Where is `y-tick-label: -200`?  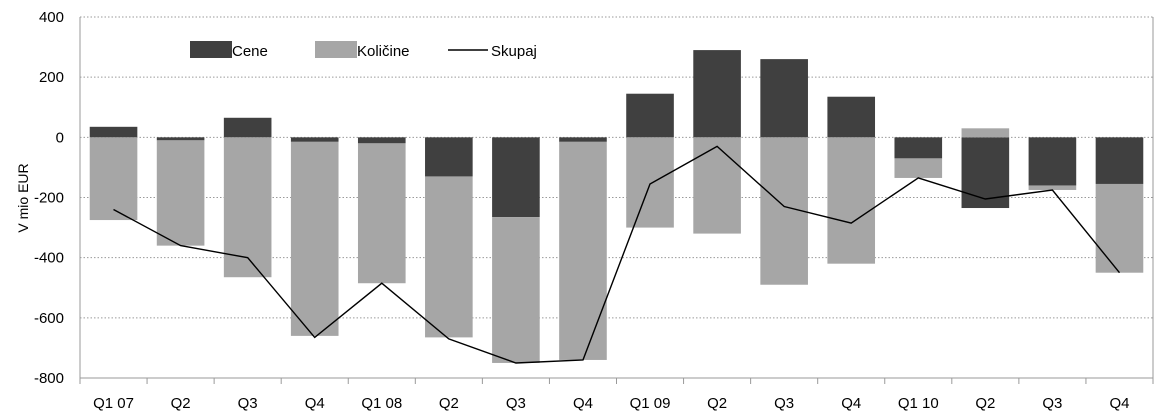 y-tick-label: -200 is located at coordinates (49, 198).